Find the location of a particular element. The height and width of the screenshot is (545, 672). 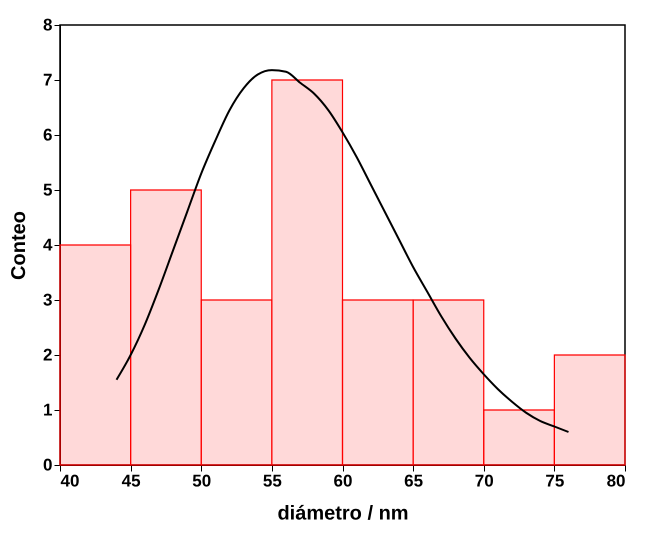

x-tick-label: 40 is located at coordinates (70, 481).